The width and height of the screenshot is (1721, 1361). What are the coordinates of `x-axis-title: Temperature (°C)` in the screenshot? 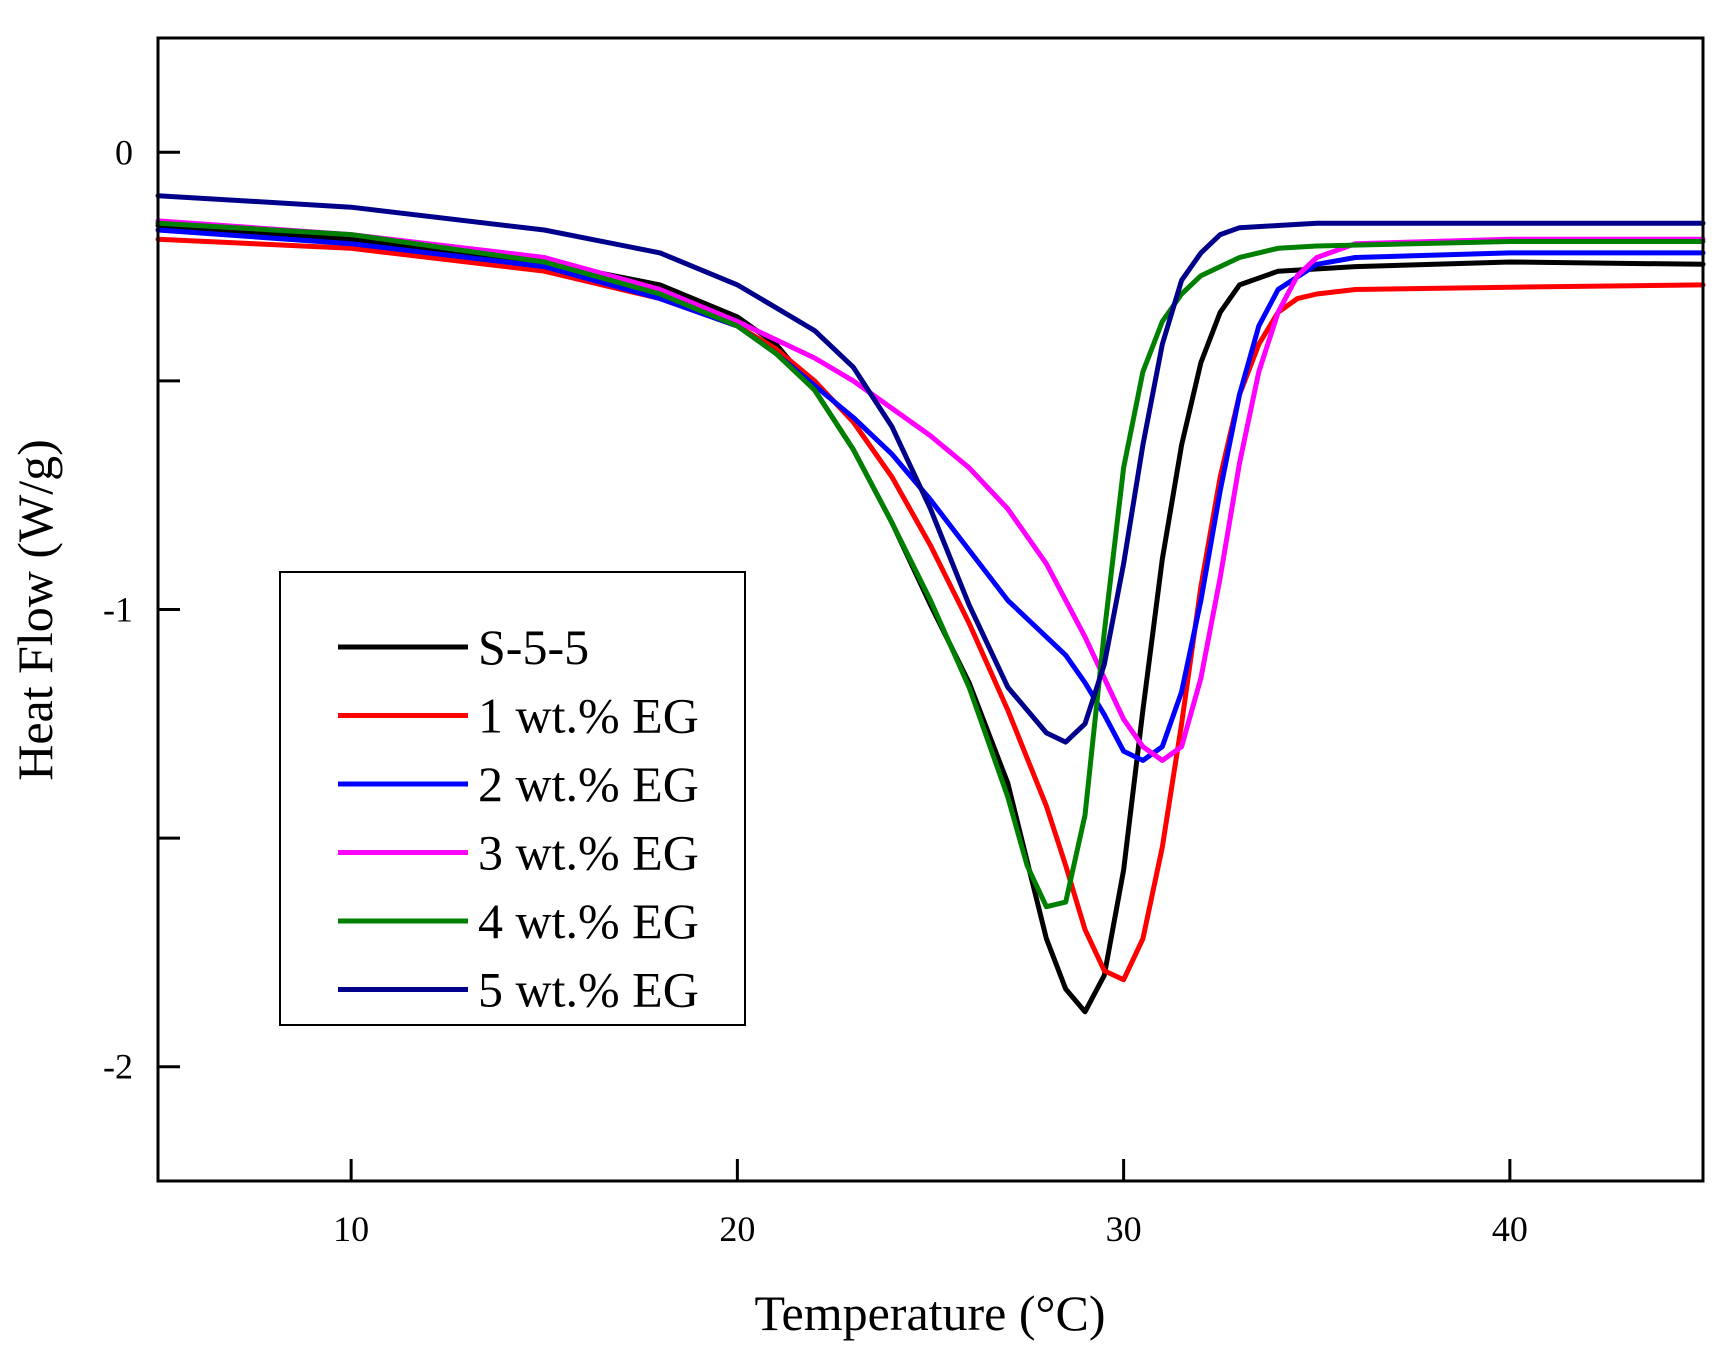 It's located at (929, 1313).